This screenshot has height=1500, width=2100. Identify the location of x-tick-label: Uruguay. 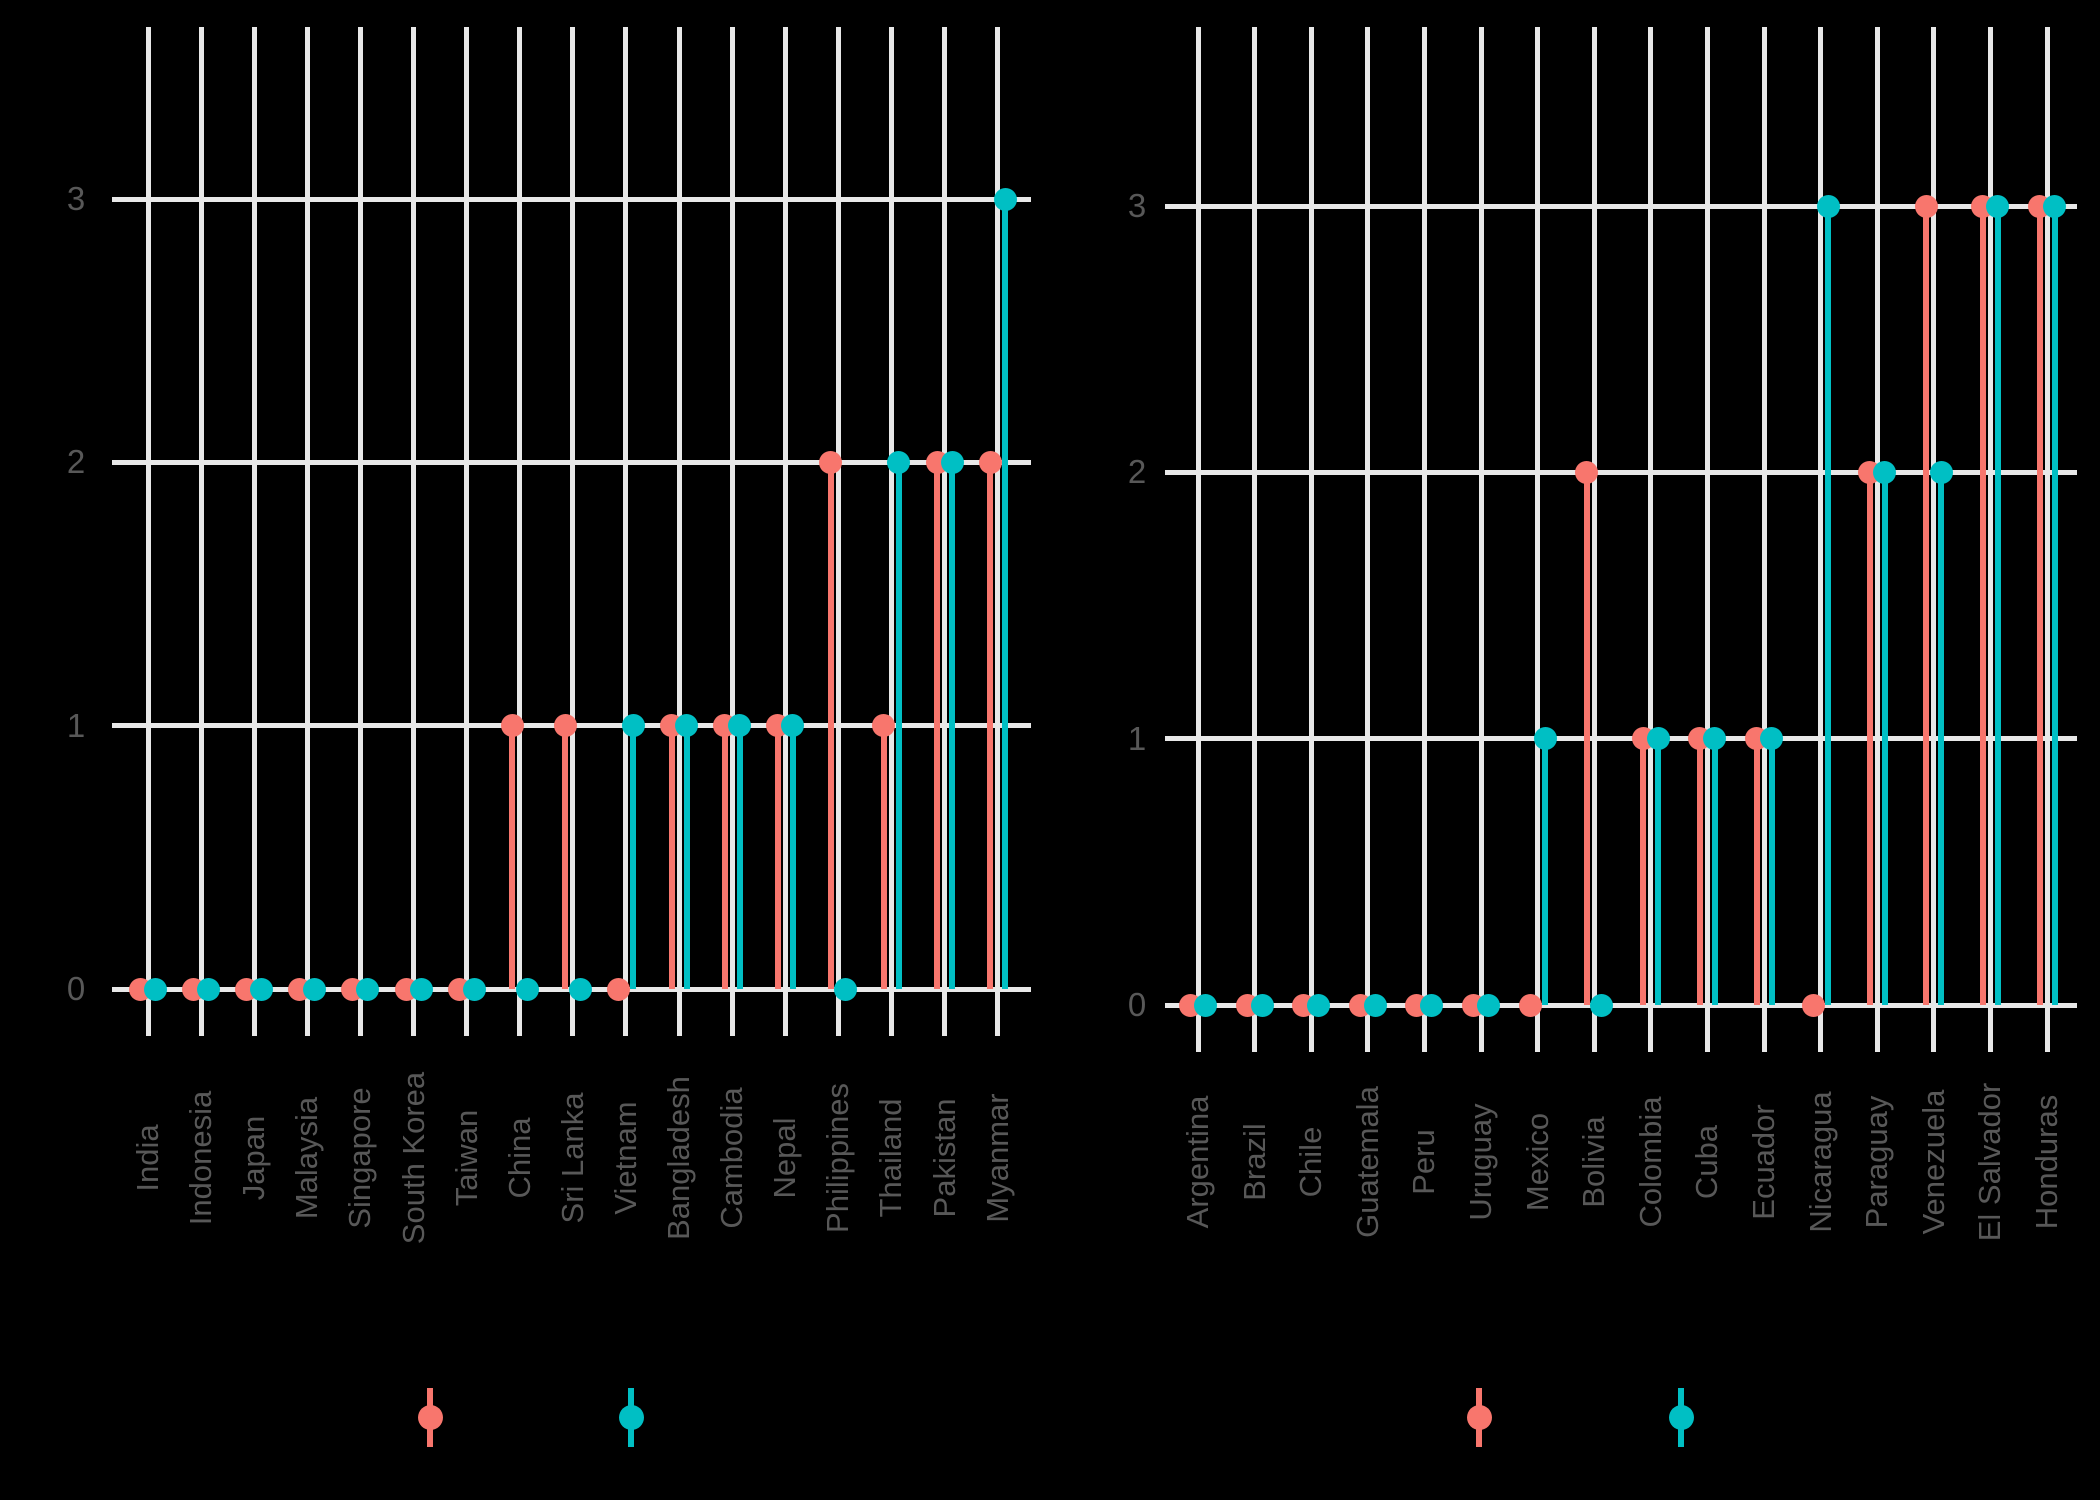
(1480, 1162).